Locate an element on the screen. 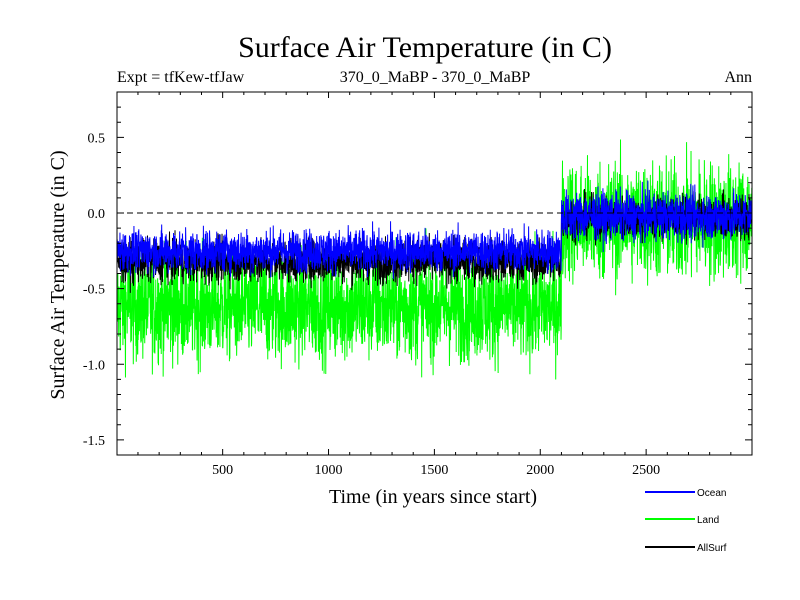 Image resolution: width=800 pixels, height=600 pixels. legend: Ocean Land AllSurf is located at coordinates (686, 521).